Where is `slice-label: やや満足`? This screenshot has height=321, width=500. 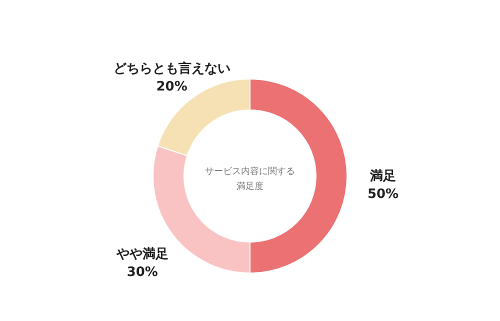 slice-label: やや満足 is located at coordinates (141, 254).